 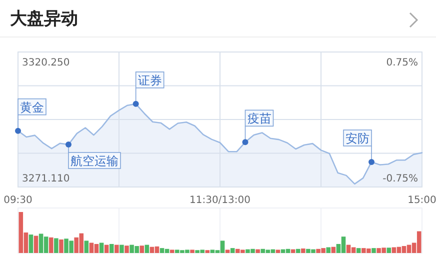 What do you see at coordinates (220, 200) in the screenshot?
I see `x-tick-label: 11:30/13:00` at bounding box center [220, 200].